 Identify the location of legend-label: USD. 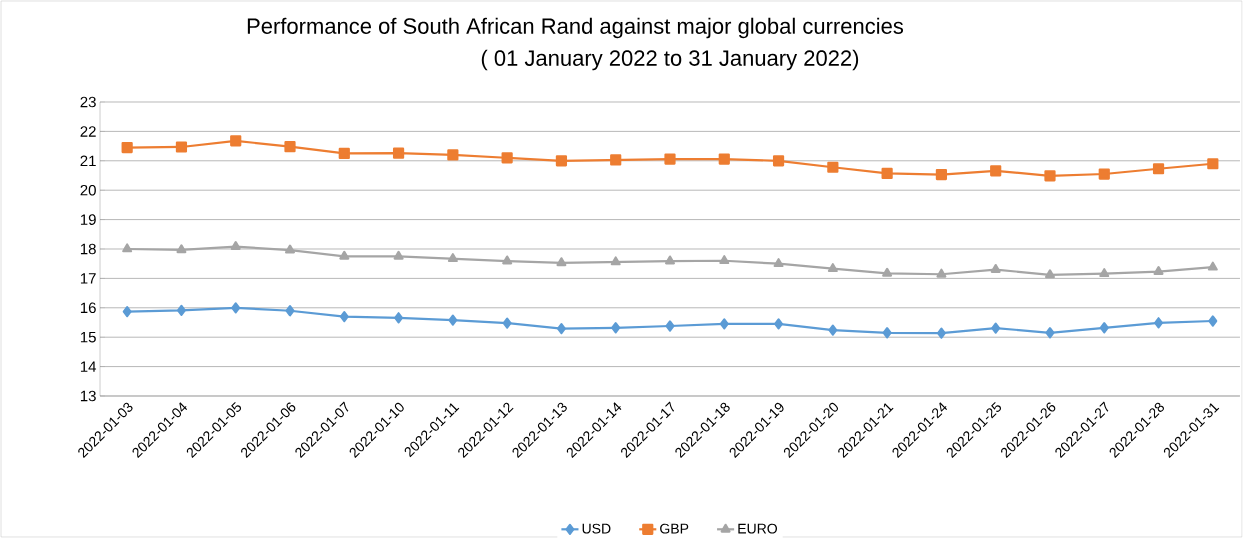
(596, 528).